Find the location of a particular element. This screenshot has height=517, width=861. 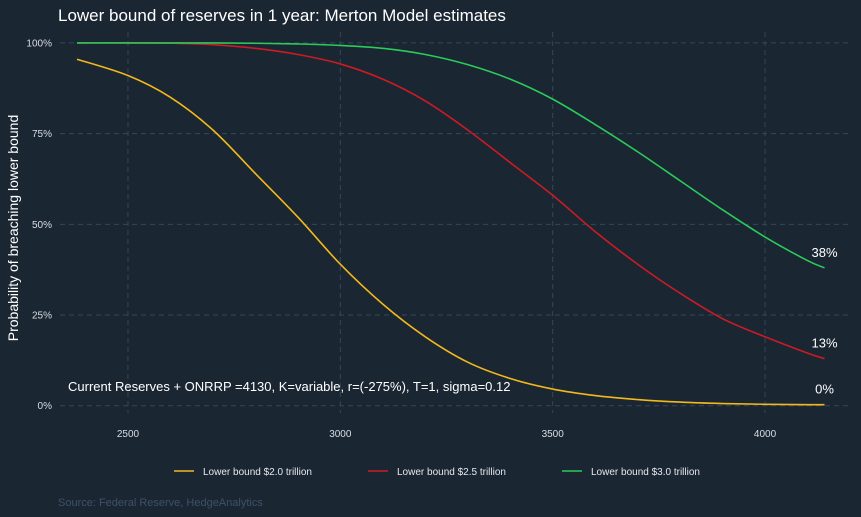

end-label-1: 0% is located at coordinates (824, 389).